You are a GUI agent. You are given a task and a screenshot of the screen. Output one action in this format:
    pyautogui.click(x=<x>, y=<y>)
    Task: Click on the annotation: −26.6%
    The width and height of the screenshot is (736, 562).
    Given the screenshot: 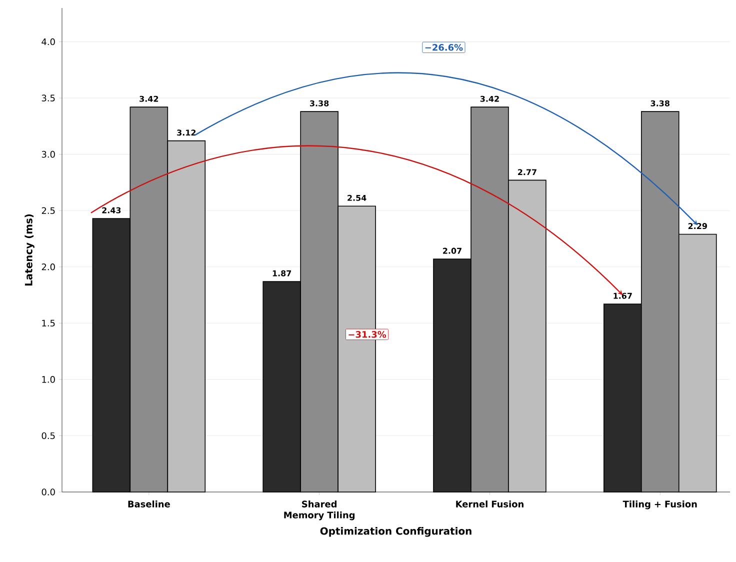 What is the action you would take?
    pyautogui.click(x=444, y=47)
    